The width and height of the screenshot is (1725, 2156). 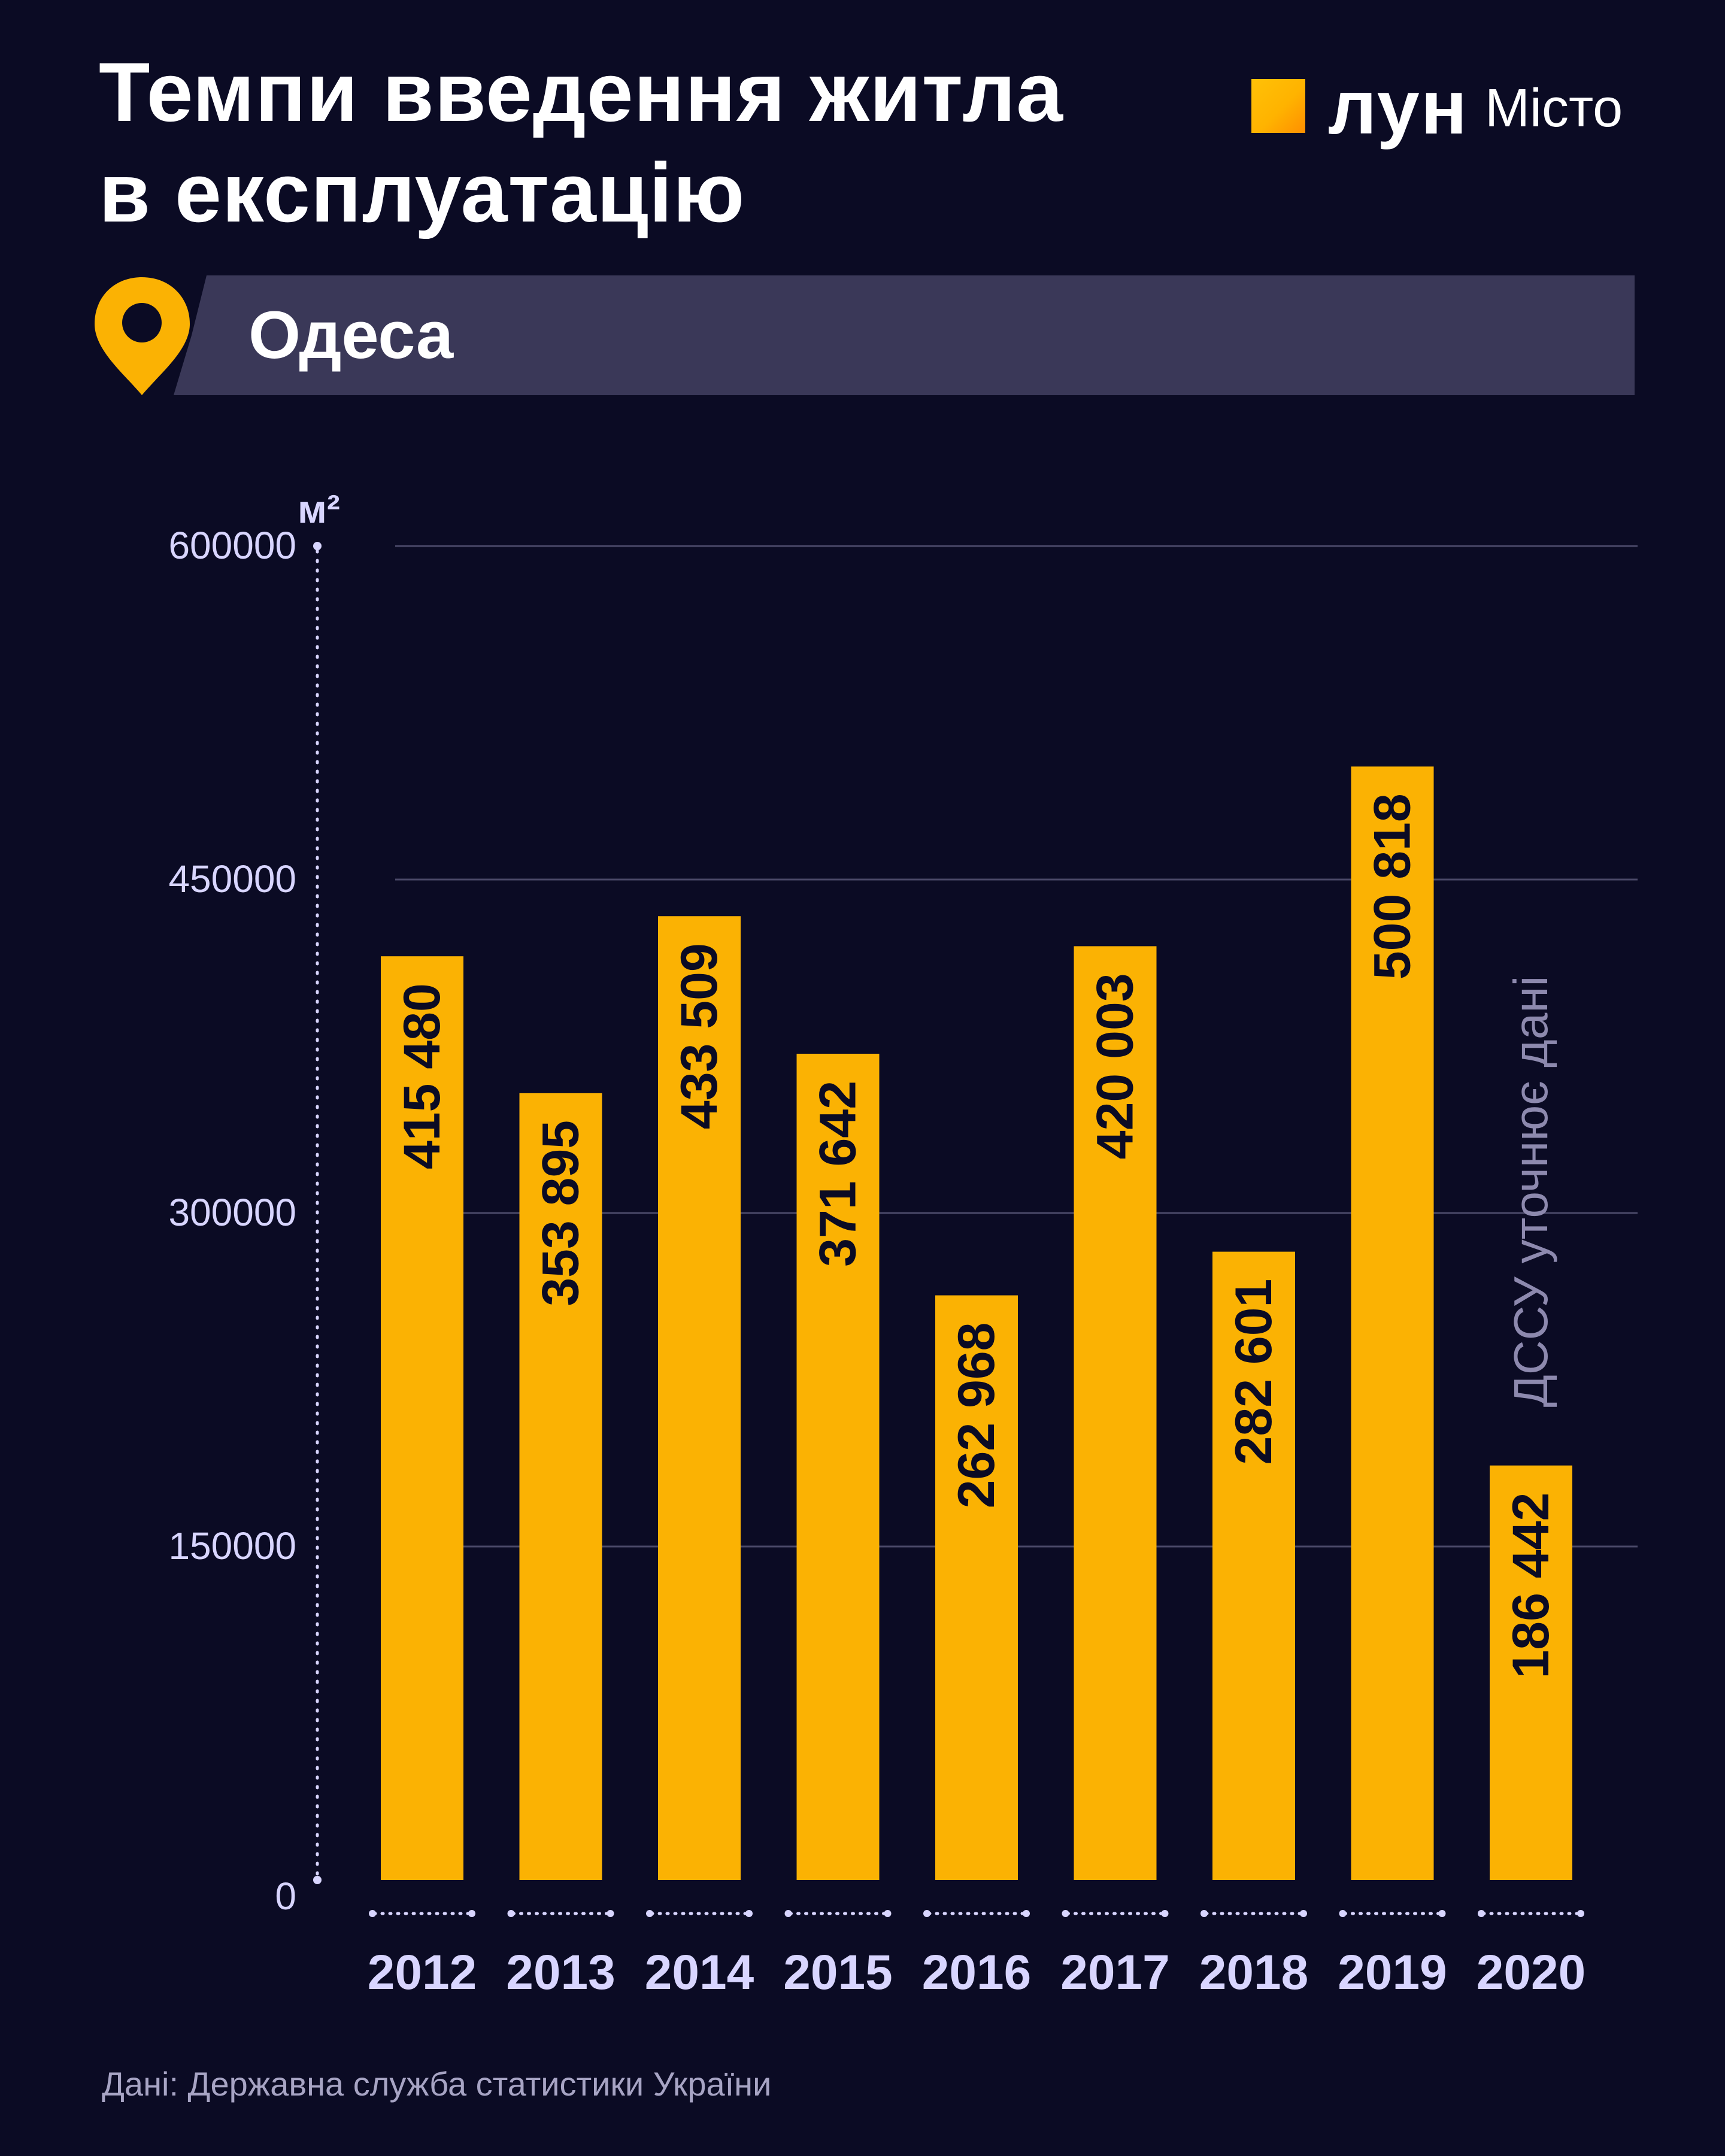 I want to click on y-tick-label: 450000, so click(x=232, y=878).